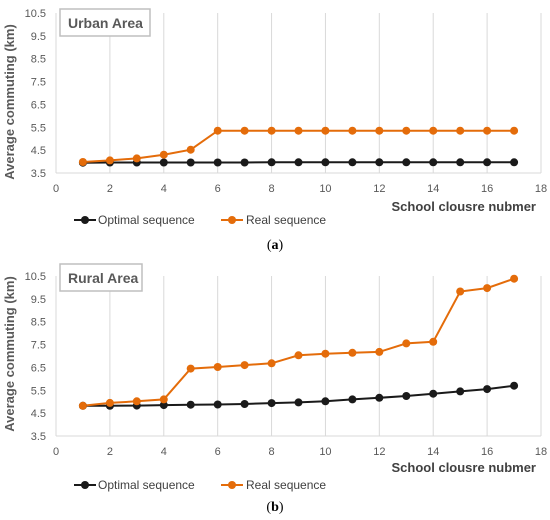  I want to click on series-line-real, so click(298, 146).